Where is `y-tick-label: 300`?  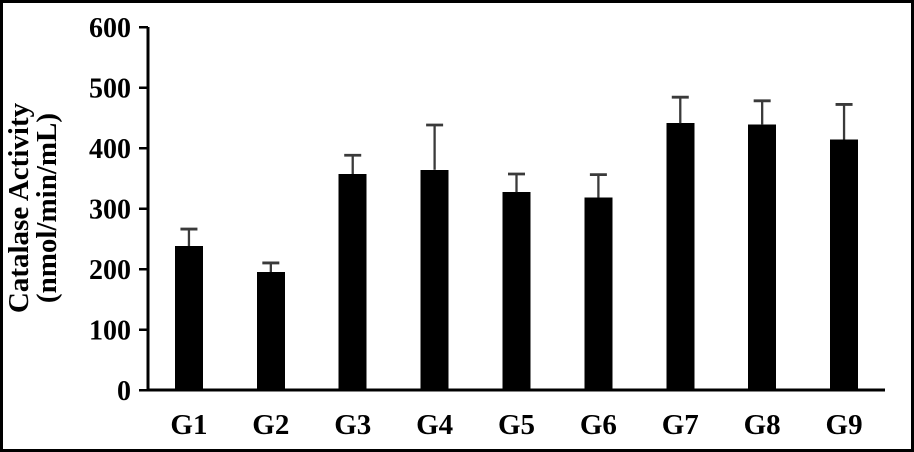 y-tick-label: 300 is located at coordinates (110, 210).